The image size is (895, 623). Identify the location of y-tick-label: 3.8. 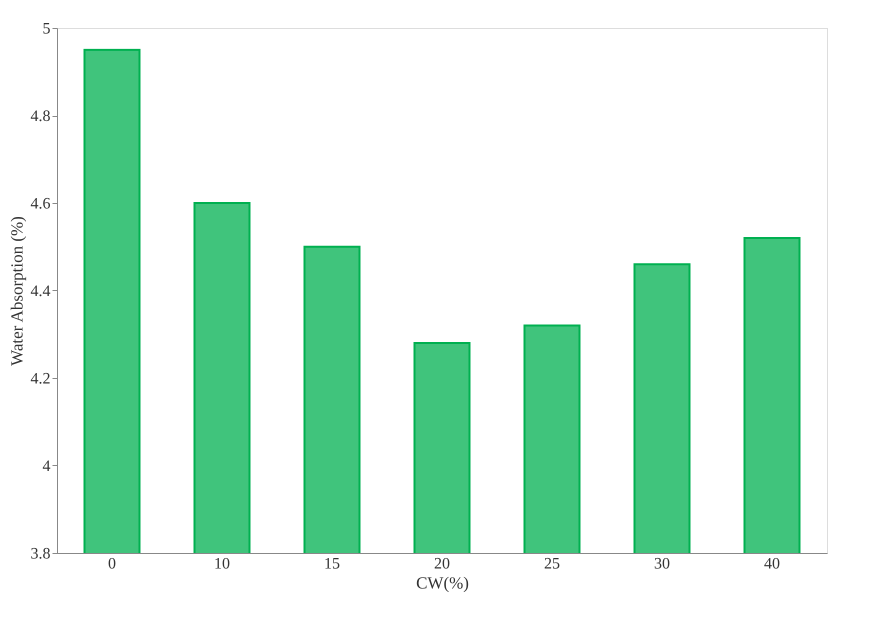
(40, 554).